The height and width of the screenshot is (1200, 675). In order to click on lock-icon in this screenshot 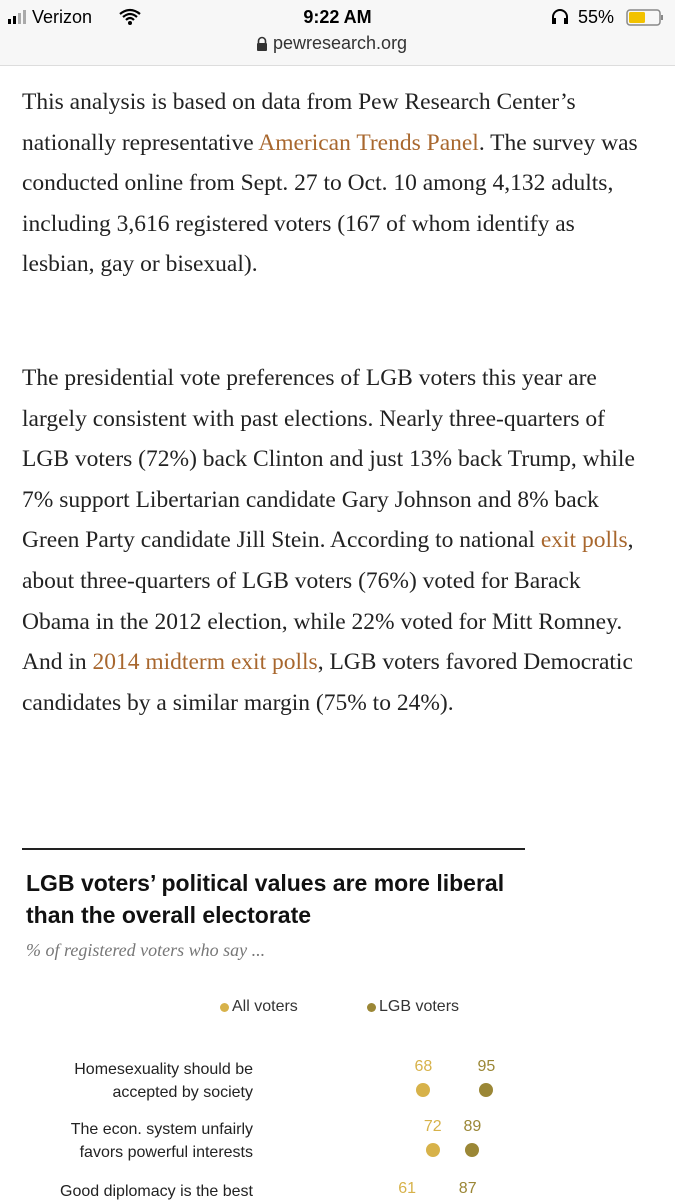, I will do `click(262, 43)`.